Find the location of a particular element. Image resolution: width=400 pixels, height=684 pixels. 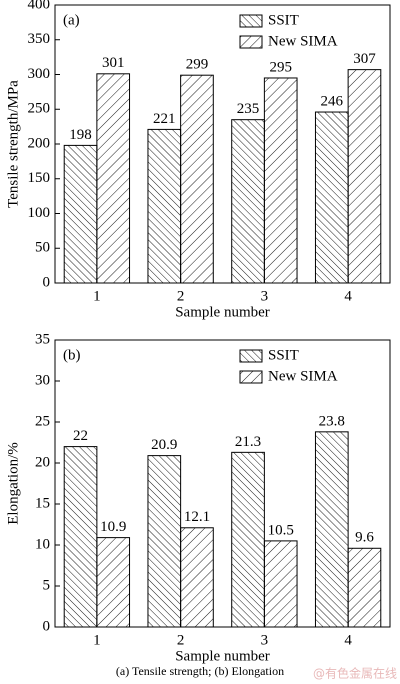

value-label: 198 is located at coordinates (80, 135).